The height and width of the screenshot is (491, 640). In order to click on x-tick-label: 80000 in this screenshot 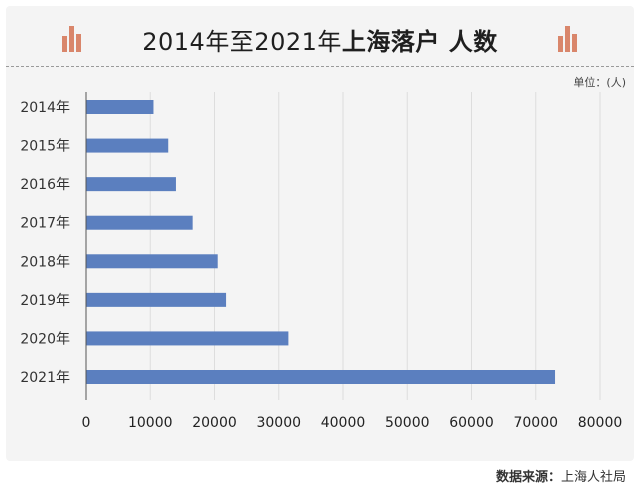, I will do `click(600, 423)`.